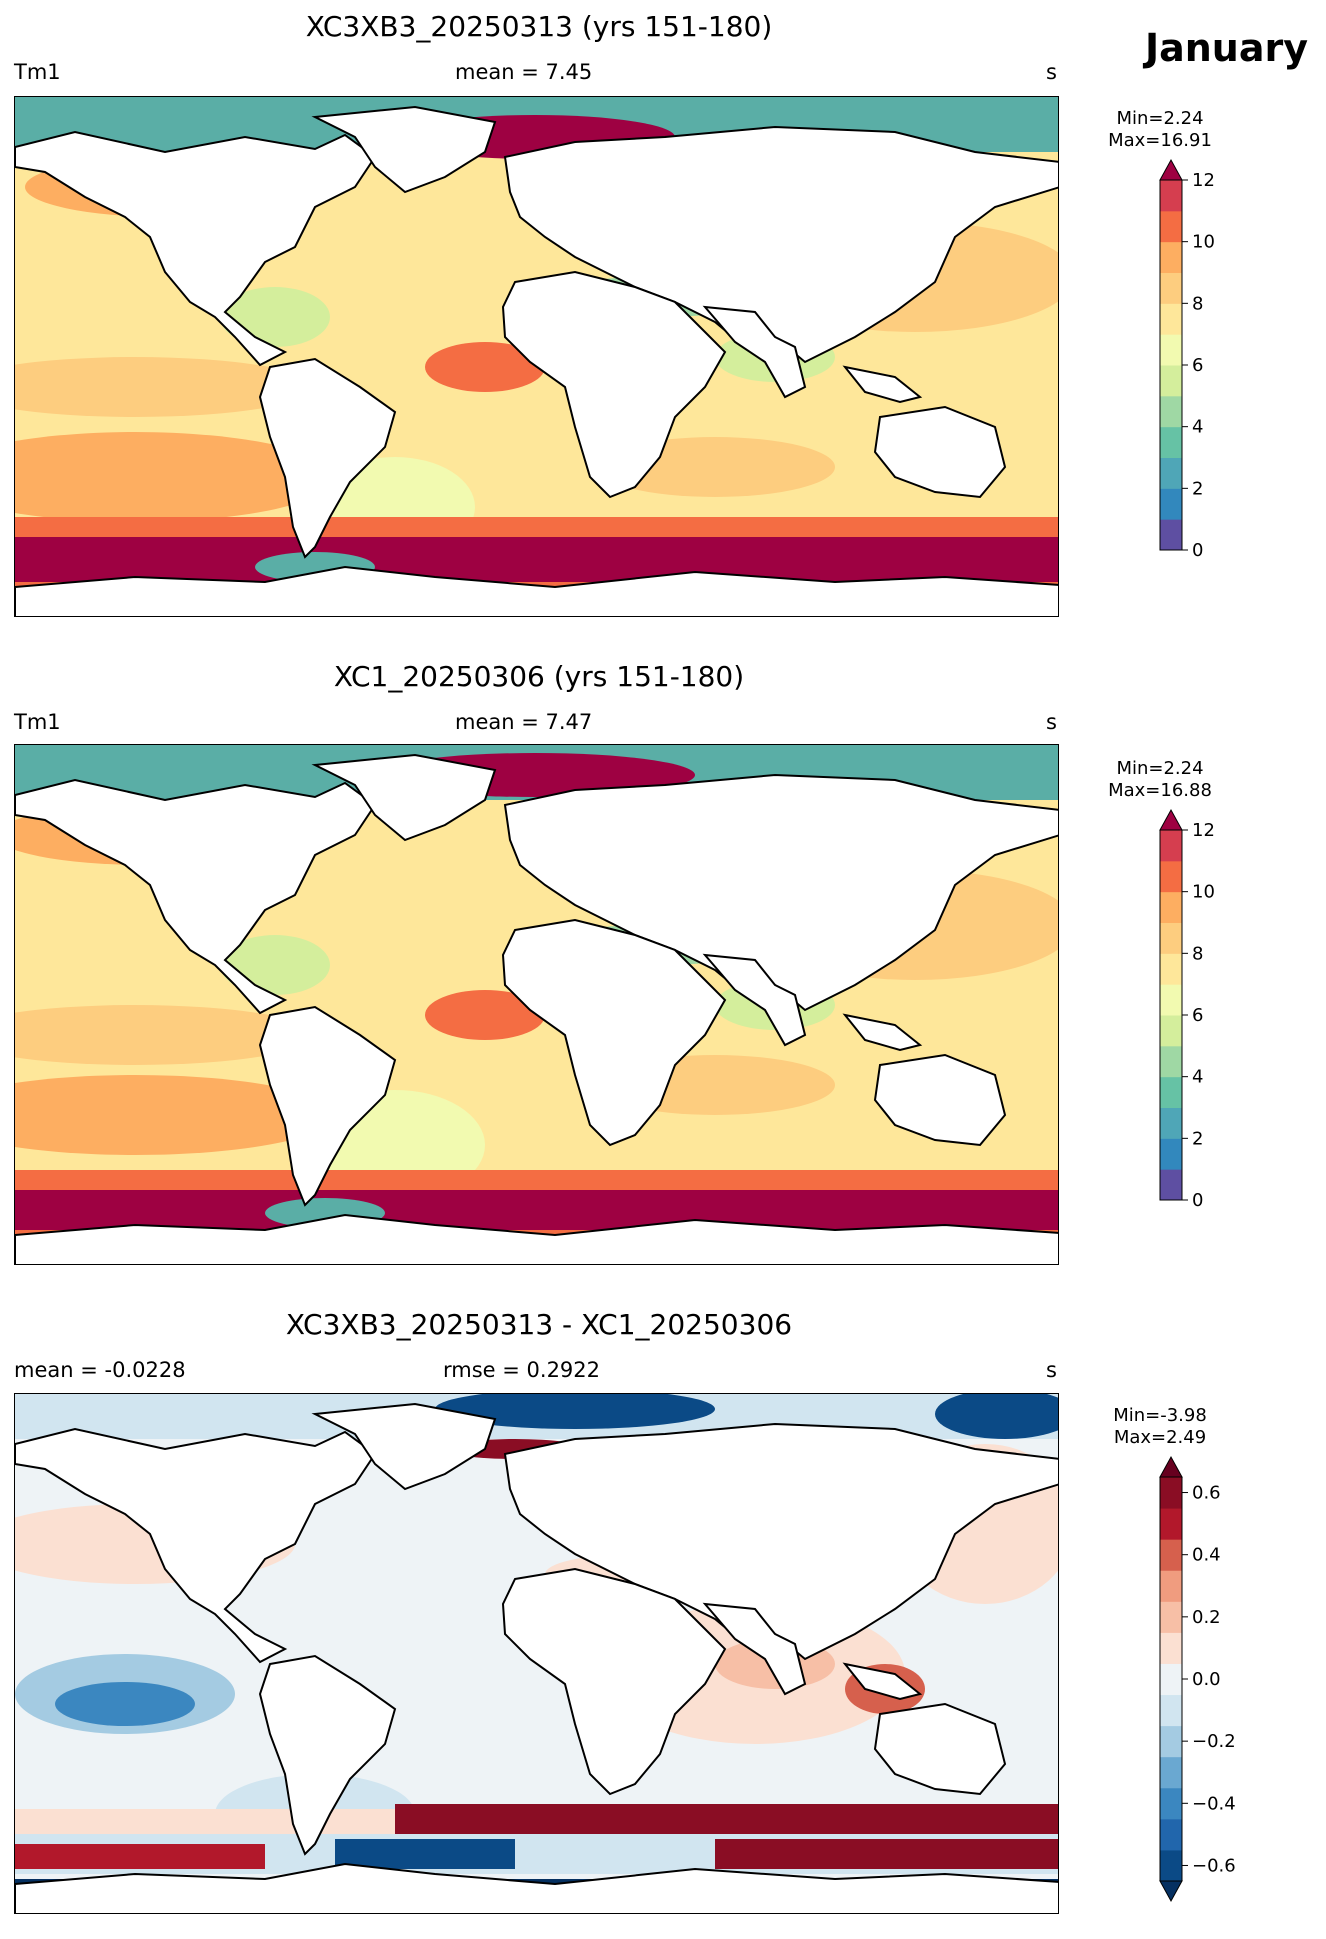 This screenshot has width=1326, height=1939. What do you see at coordinates (1160, 768) in the screenshot?
I see `panel-2-min-text: Min=2.24` at bounding box center [1160, 768].